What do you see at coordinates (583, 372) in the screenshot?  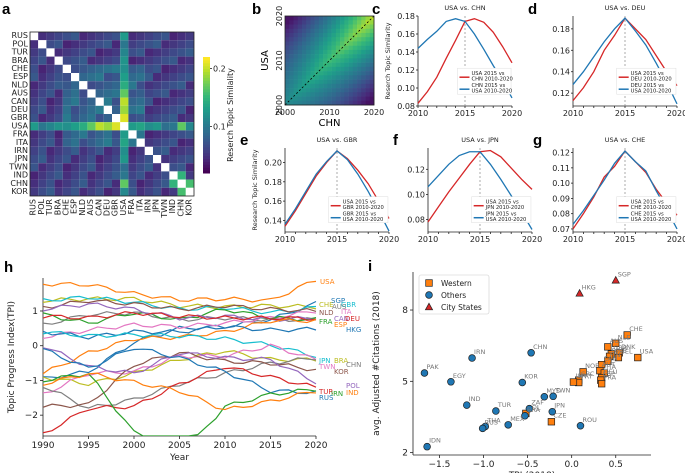 I see `point-nor` at bounding box center [583, 372].